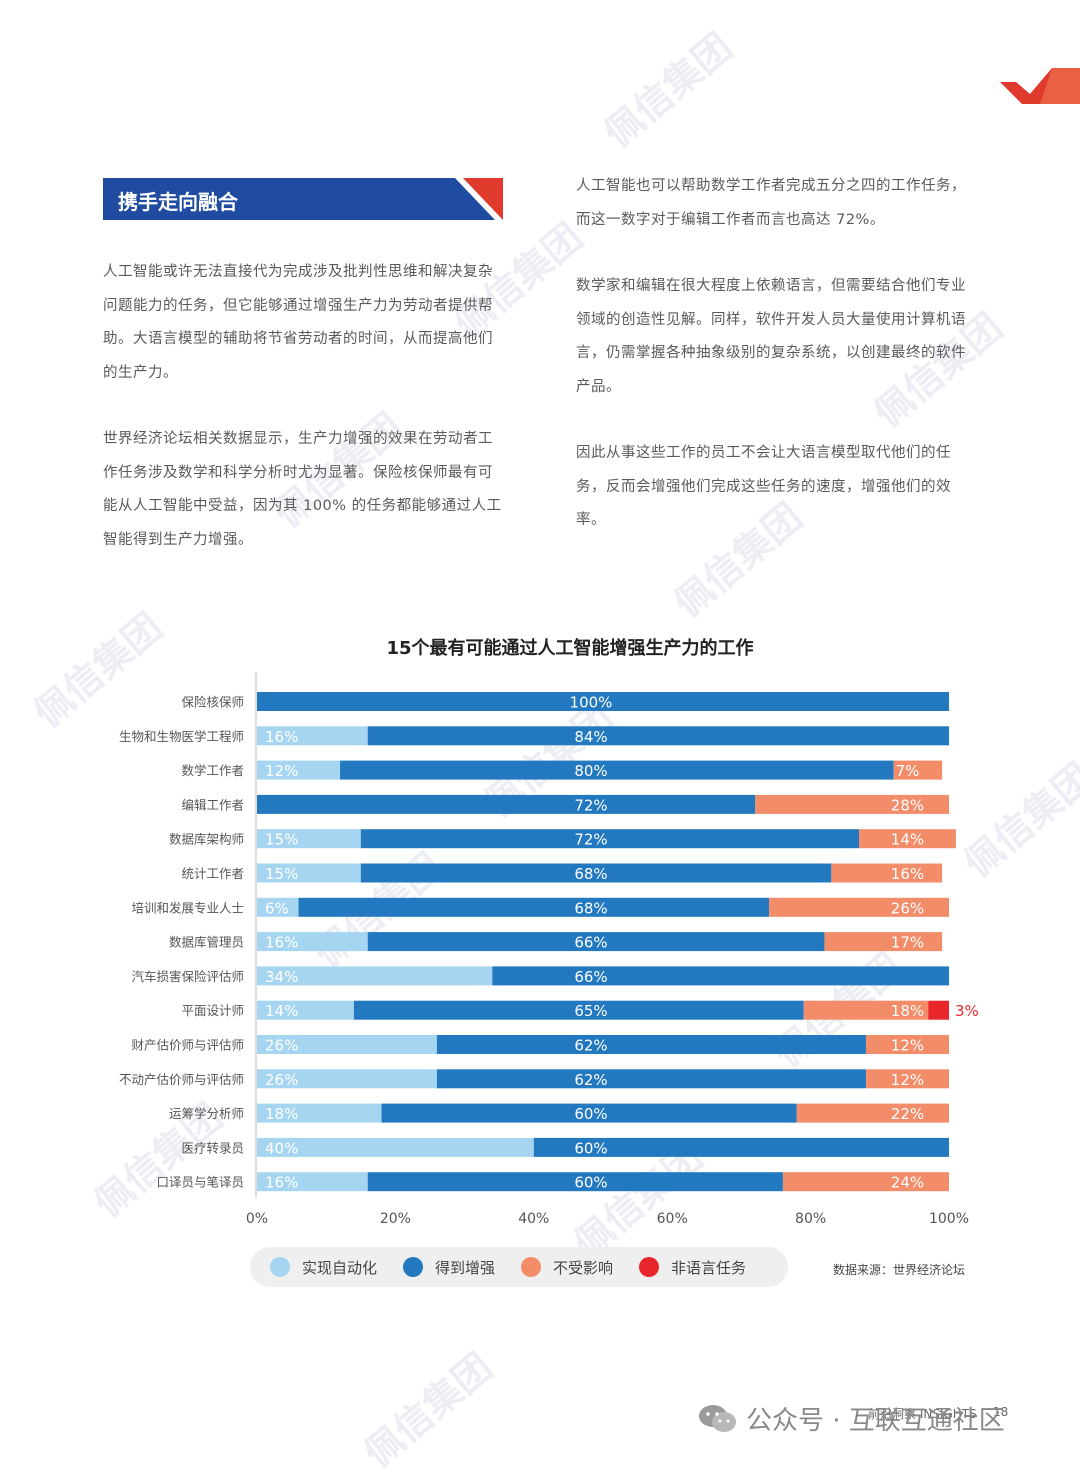  I want to click on category-label: 数据库管理员, so click(206, 942).